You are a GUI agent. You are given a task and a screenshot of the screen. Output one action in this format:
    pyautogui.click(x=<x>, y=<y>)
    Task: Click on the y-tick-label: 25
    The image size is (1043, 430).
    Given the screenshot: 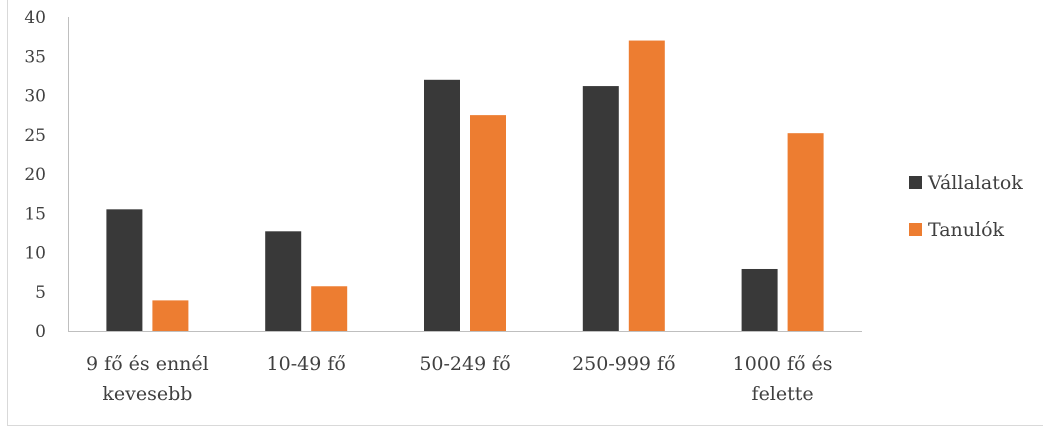 What is the action you would take?
    pyautogui.click(x=35, y=136)
    